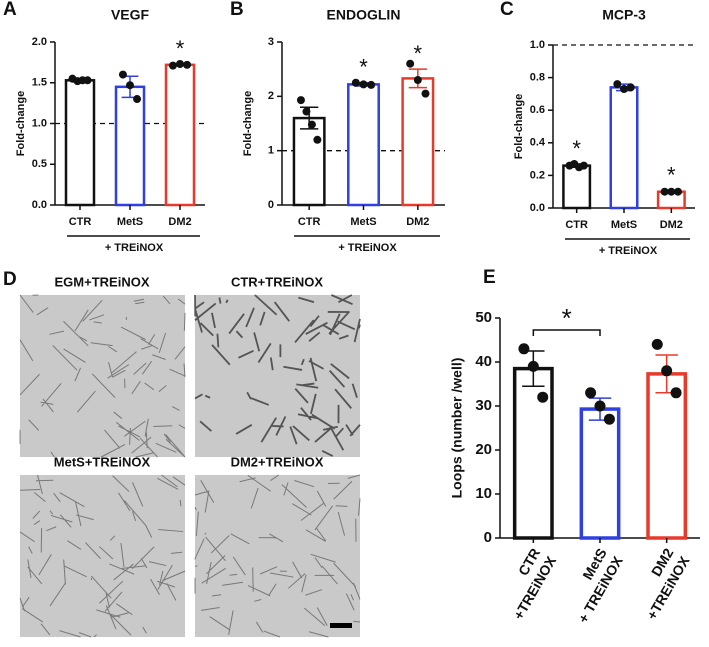 The width and height of the screenshot is (709, 647). What do you see at coordinates (39, 42) in the screenshot?
I see `y-tick-label: 2.0` at bounding box center [39, 42].